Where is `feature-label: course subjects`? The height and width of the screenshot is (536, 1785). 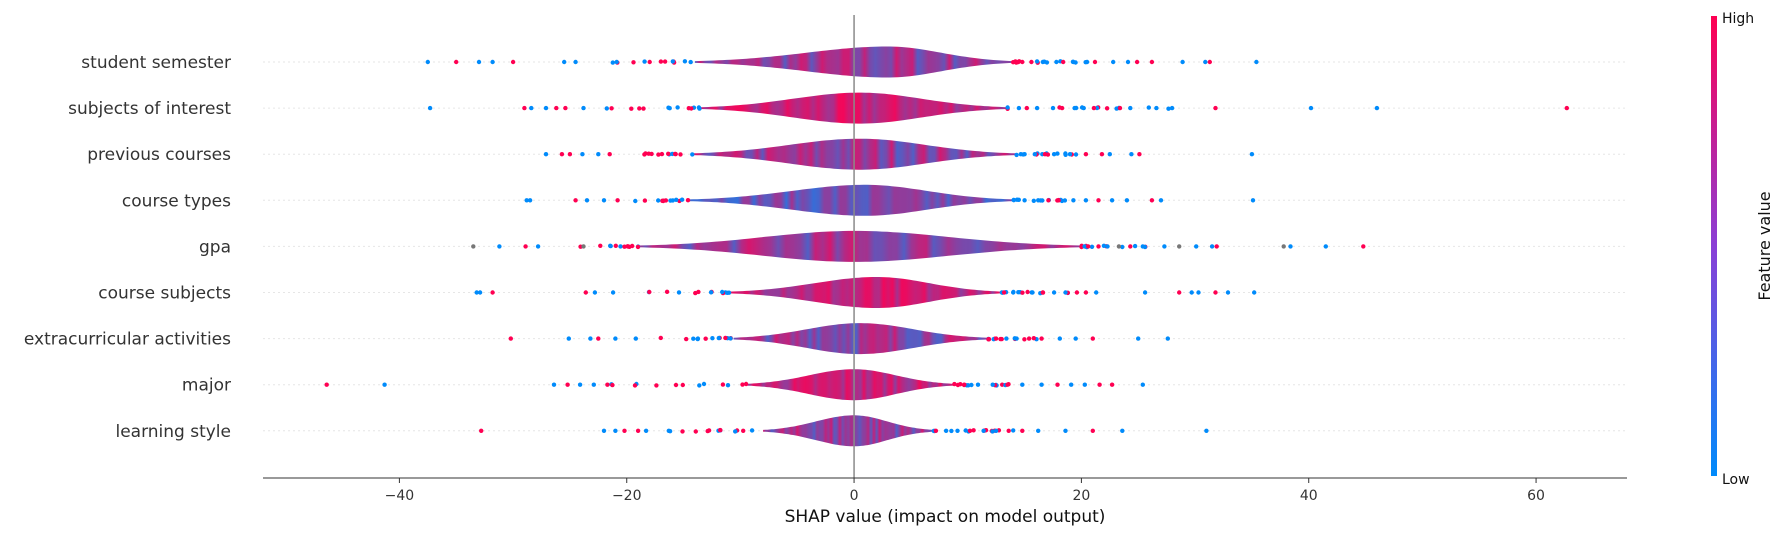 feature-label: course subjects is located at coordinates (164, 294).